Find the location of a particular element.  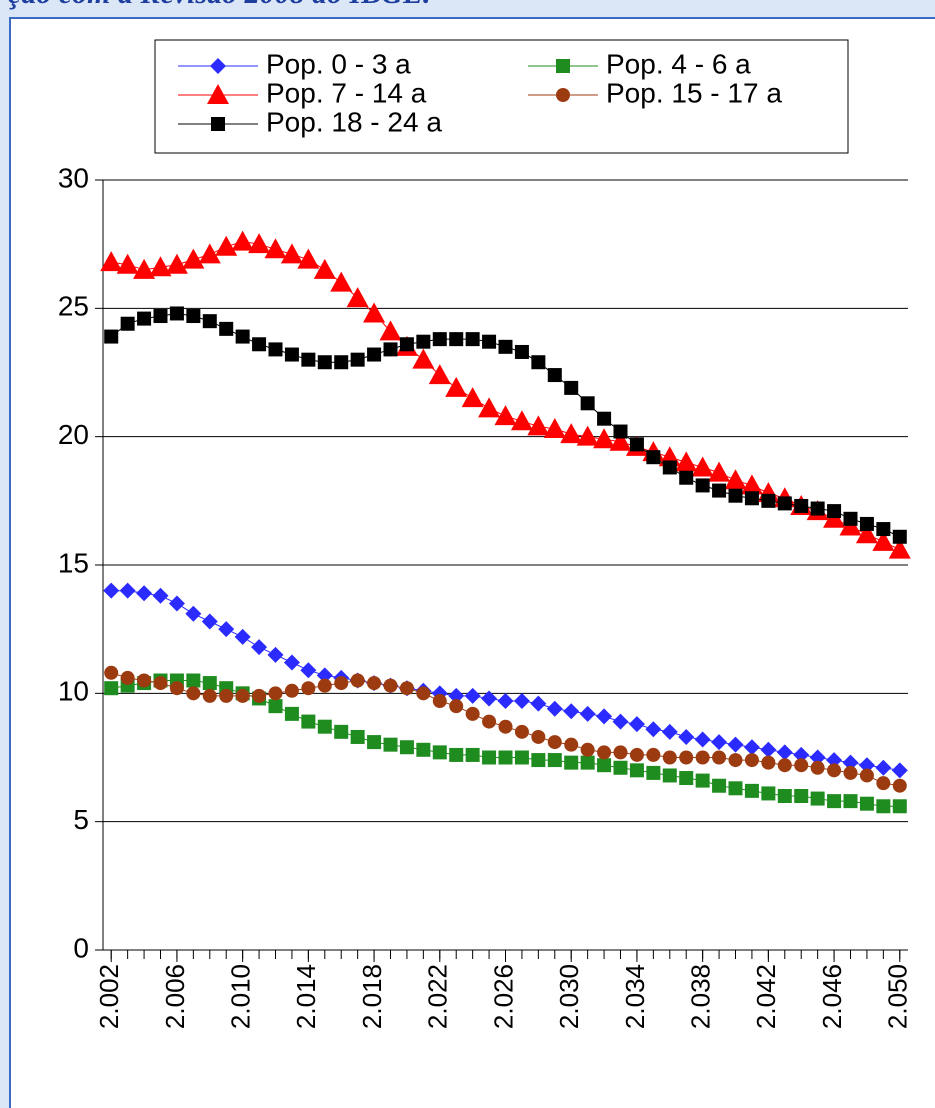

y-tick-label: 30 is located at coordinates (73, 177).